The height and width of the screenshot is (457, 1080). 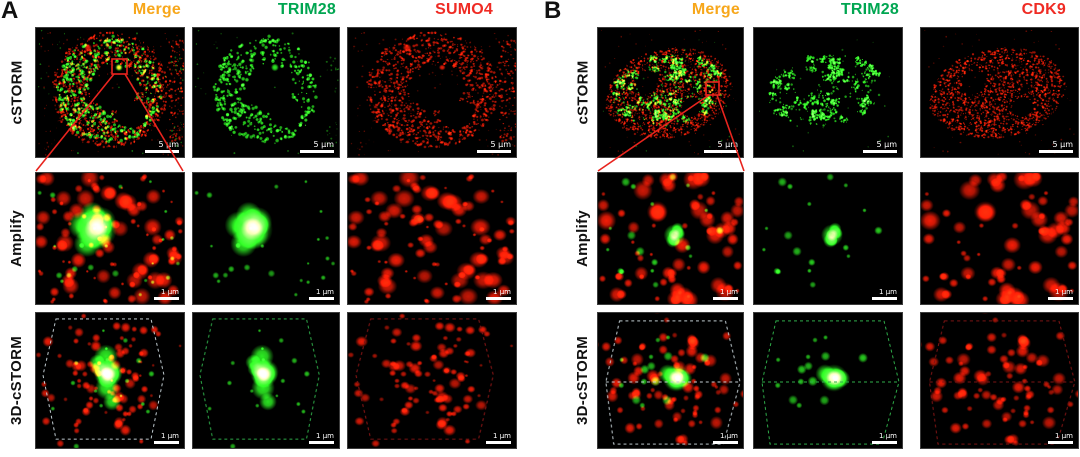 I want to click on micrograph-B-3dcstorm-merge: 1 μm, so click(x=670, y=380).